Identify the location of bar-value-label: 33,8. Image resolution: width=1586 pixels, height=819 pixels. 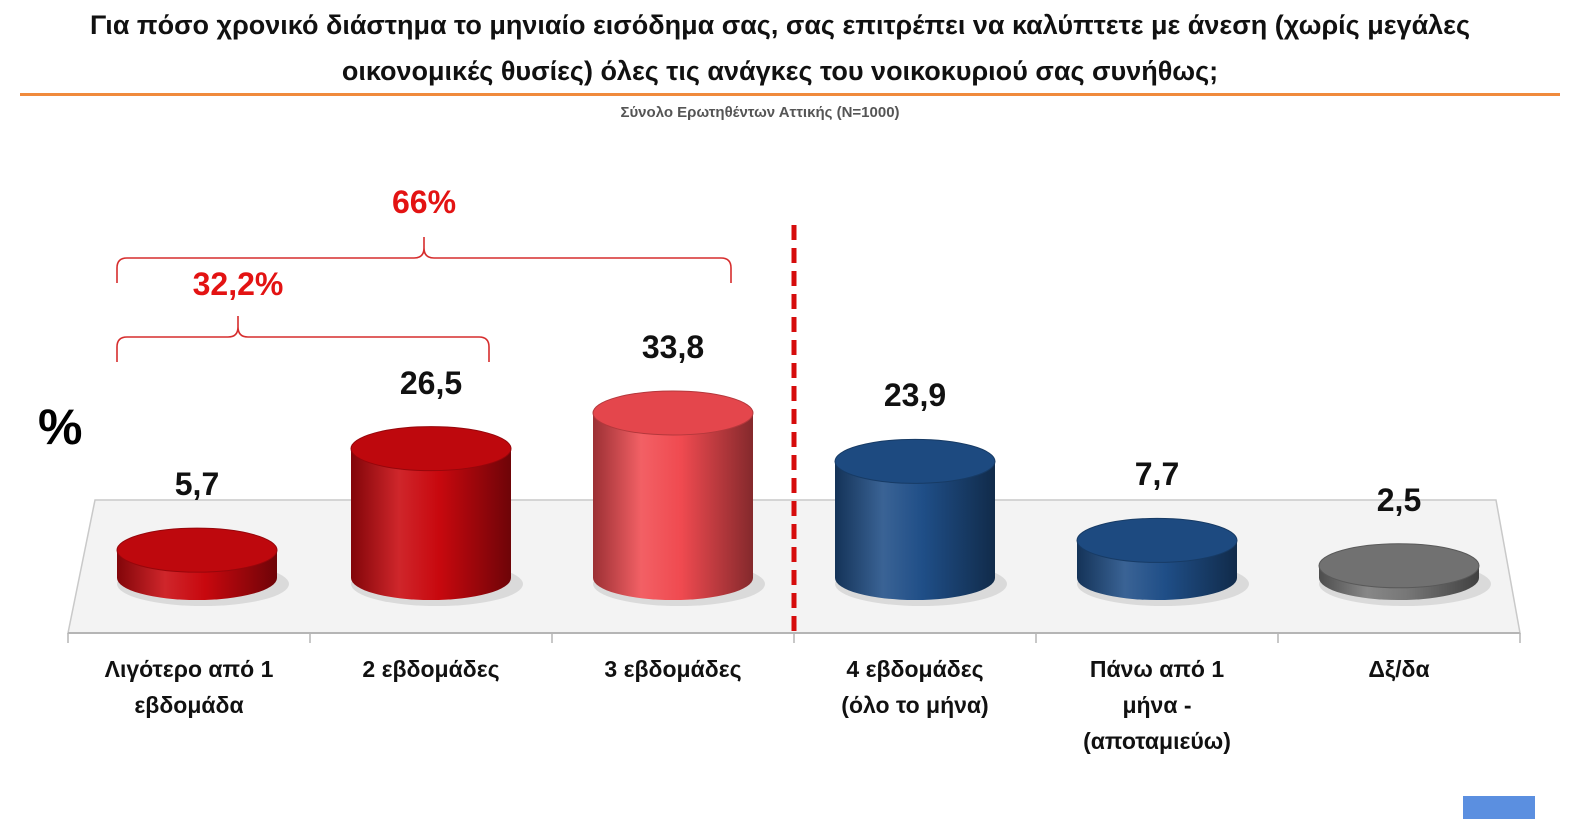
(673, 347).